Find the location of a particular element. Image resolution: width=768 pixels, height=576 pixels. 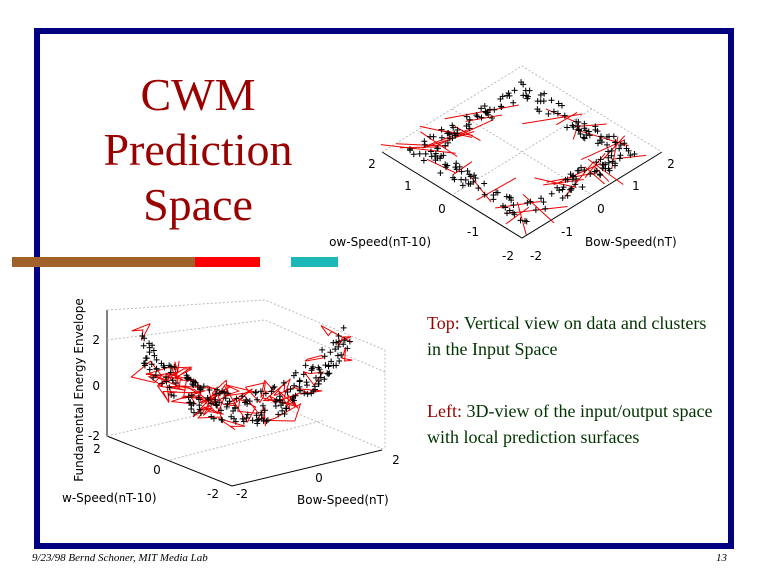

axis-label: w-Speed(nT-10) is located at coordinates (109, 498).